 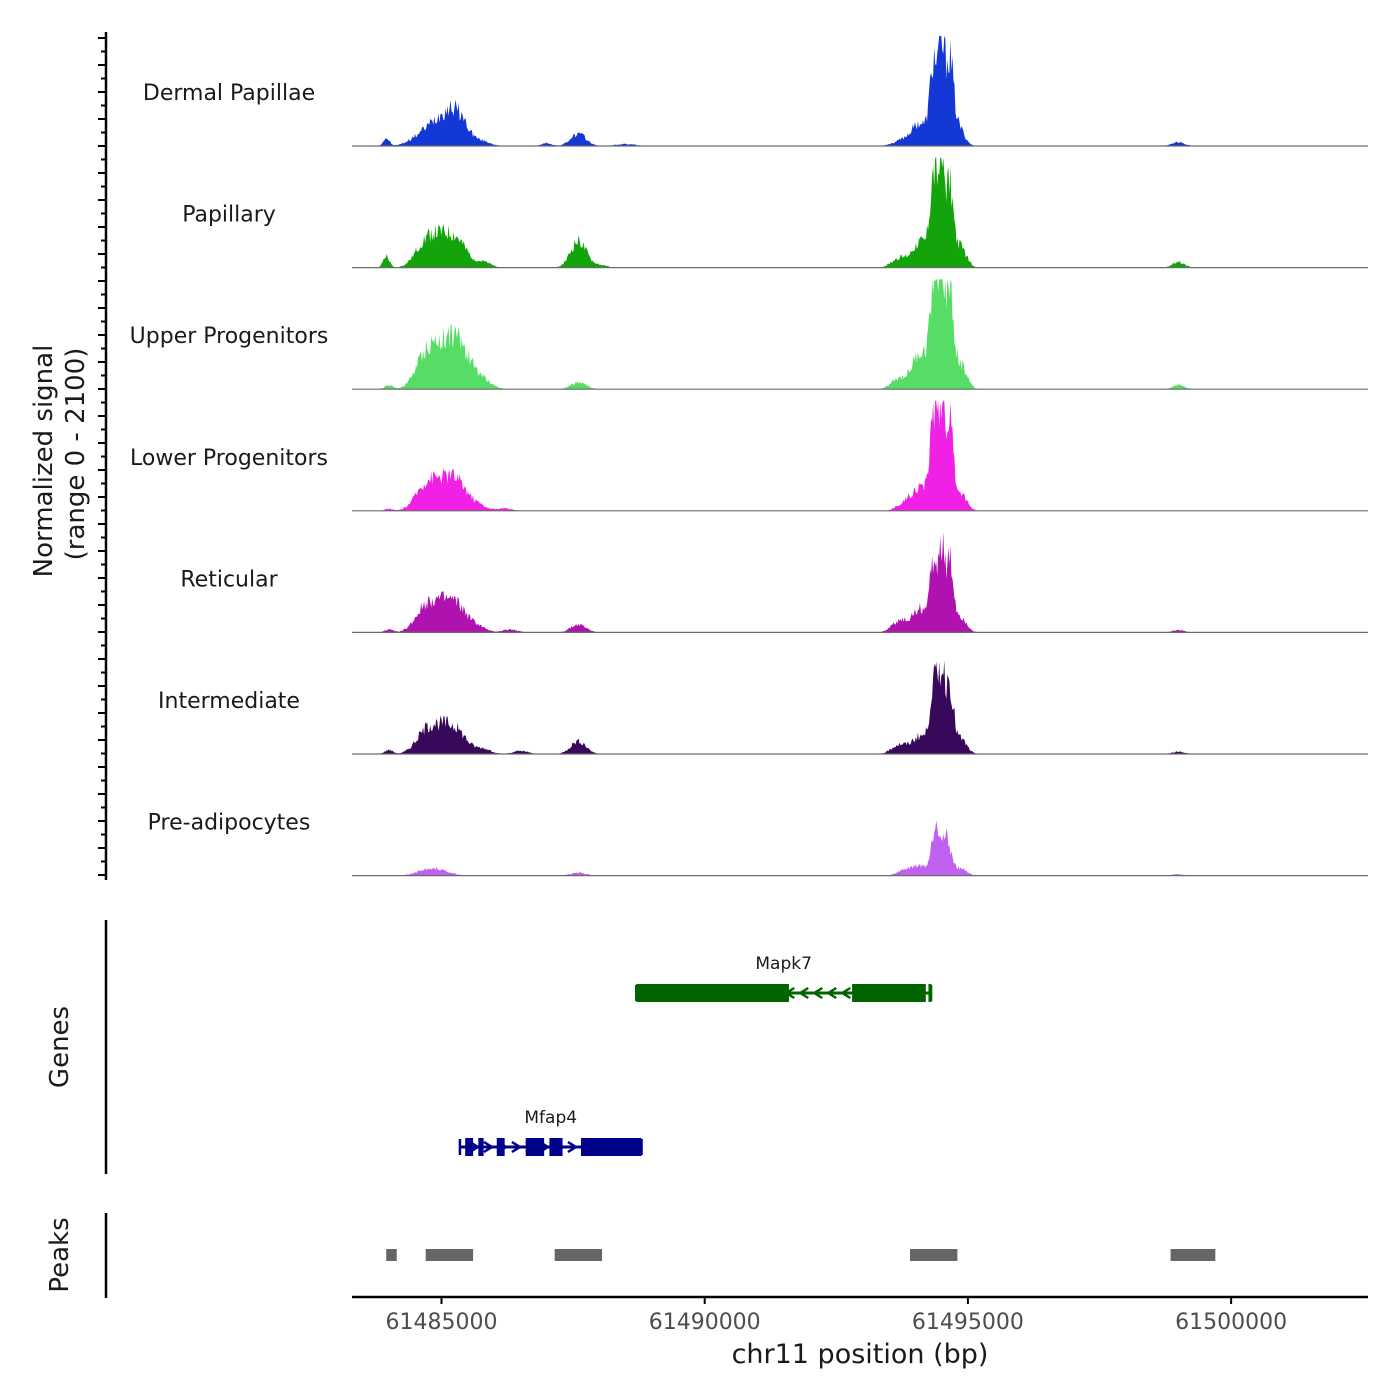 I want to click on track-dermal-papillae: Dermal Papillae, so click(x=755, y=91).